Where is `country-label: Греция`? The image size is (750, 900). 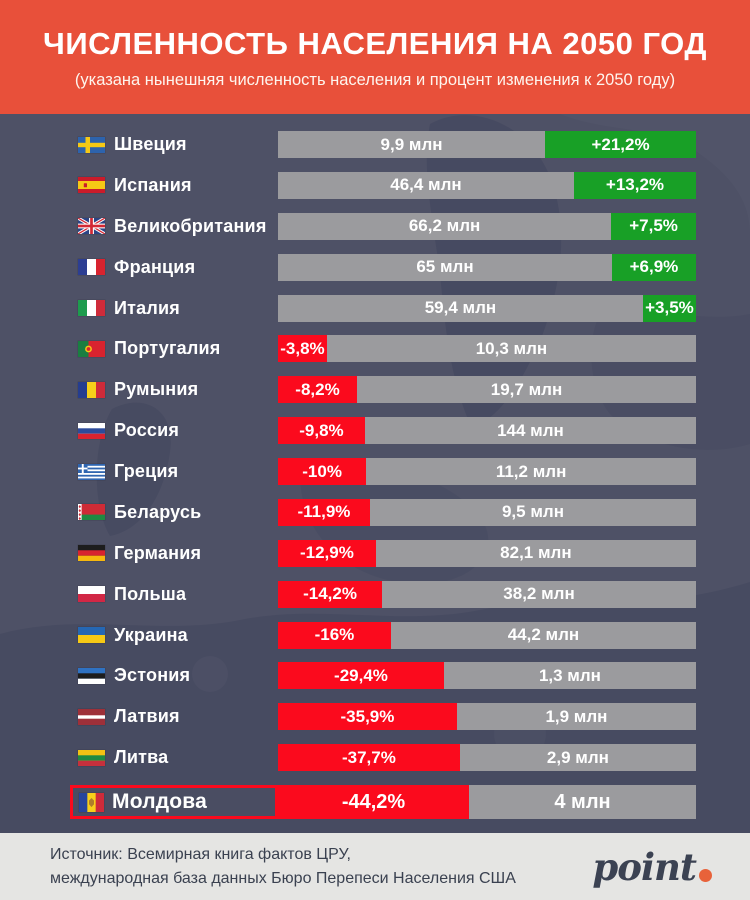
country-label: Греция is located at coordinates (174, 471).